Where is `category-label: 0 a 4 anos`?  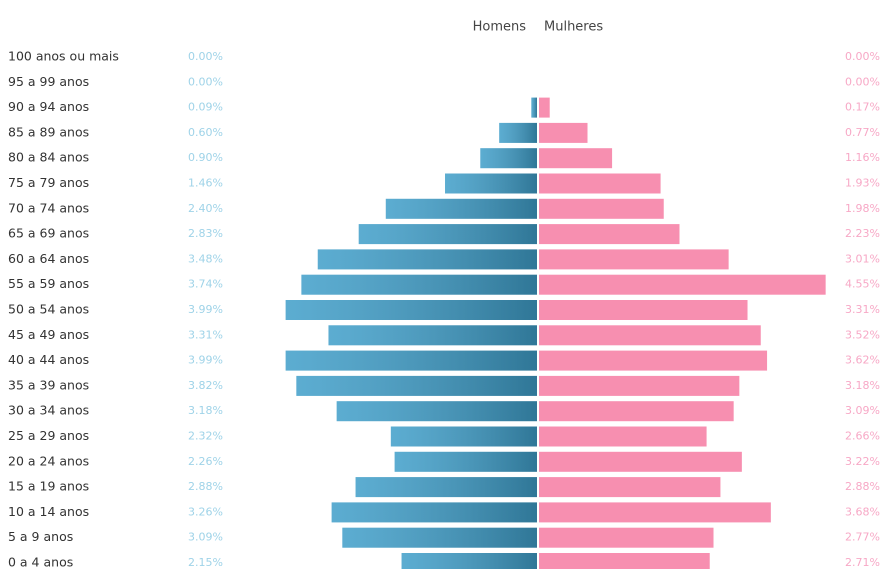
category-label: 0 a 4 anos is located at coordinates (40, 562).